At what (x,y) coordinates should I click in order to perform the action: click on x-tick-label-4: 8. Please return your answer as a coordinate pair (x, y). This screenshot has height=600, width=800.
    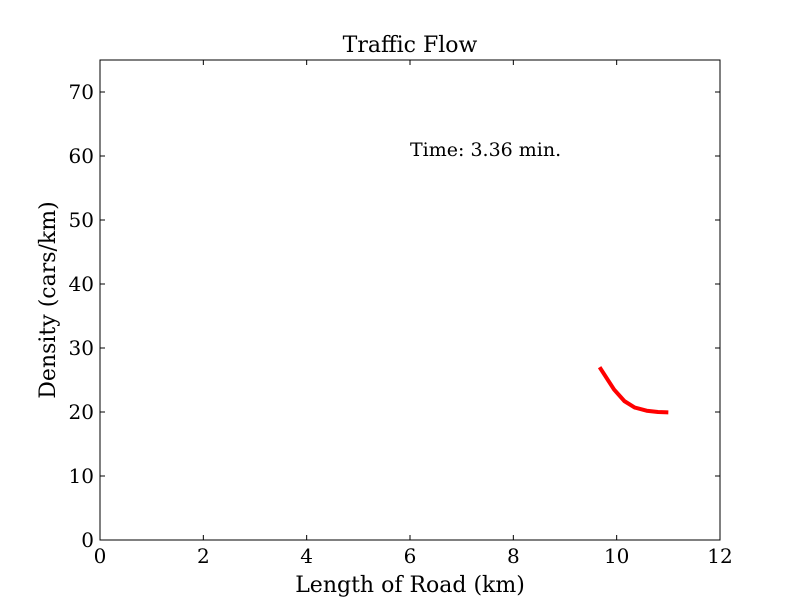
    Looking at the image, I should click on (513, 556).